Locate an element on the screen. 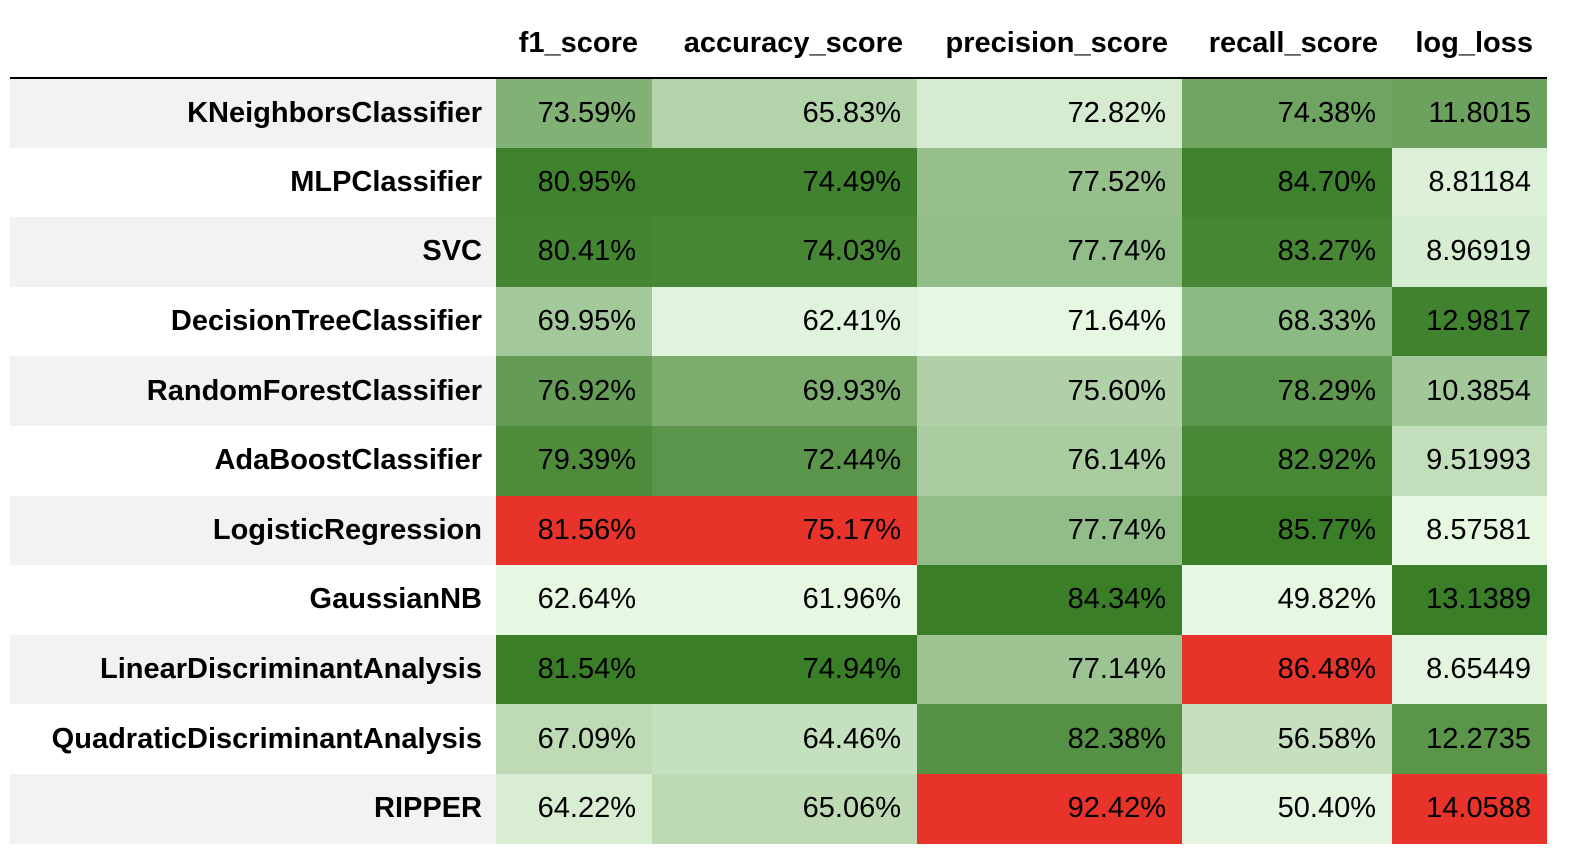 The width and height of the screenshot is (1576, 868). table-cell: 61.96% is located at coordinates (784, 600).